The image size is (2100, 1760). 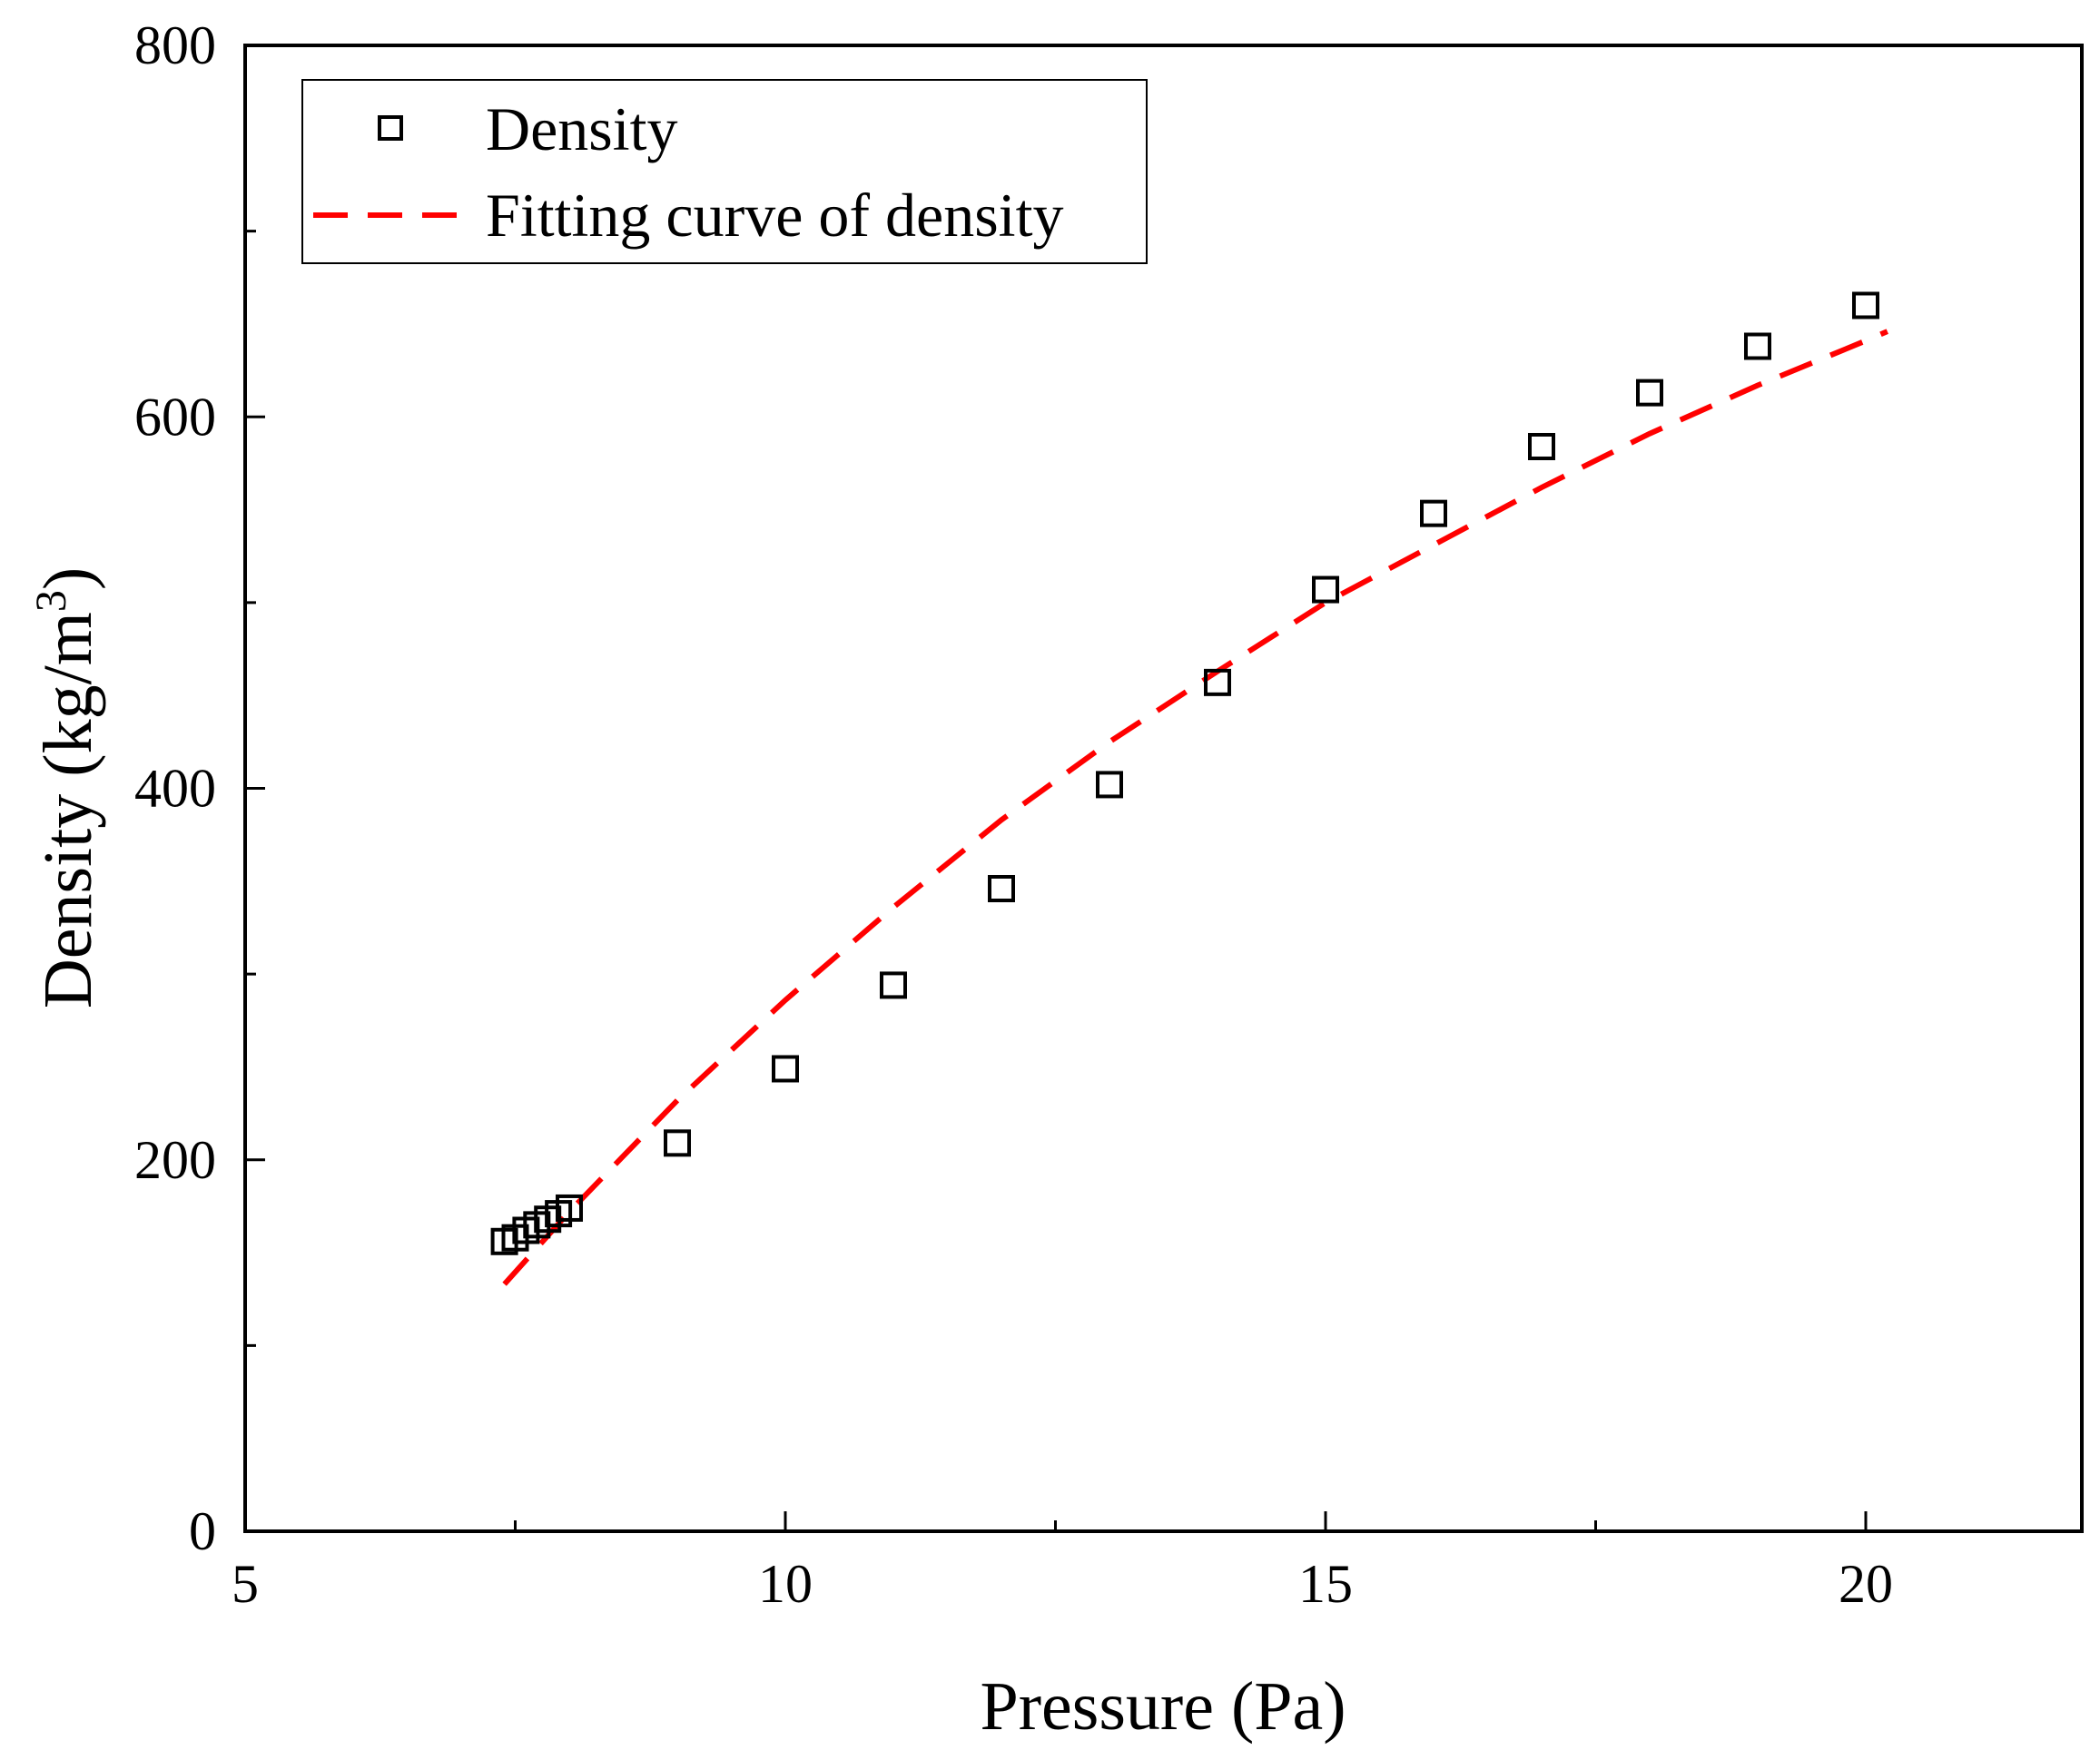 What do you see at coordinates (390, 128) in the screenshot?
I see `legend-marker-density` at bounding box center [390, 128].